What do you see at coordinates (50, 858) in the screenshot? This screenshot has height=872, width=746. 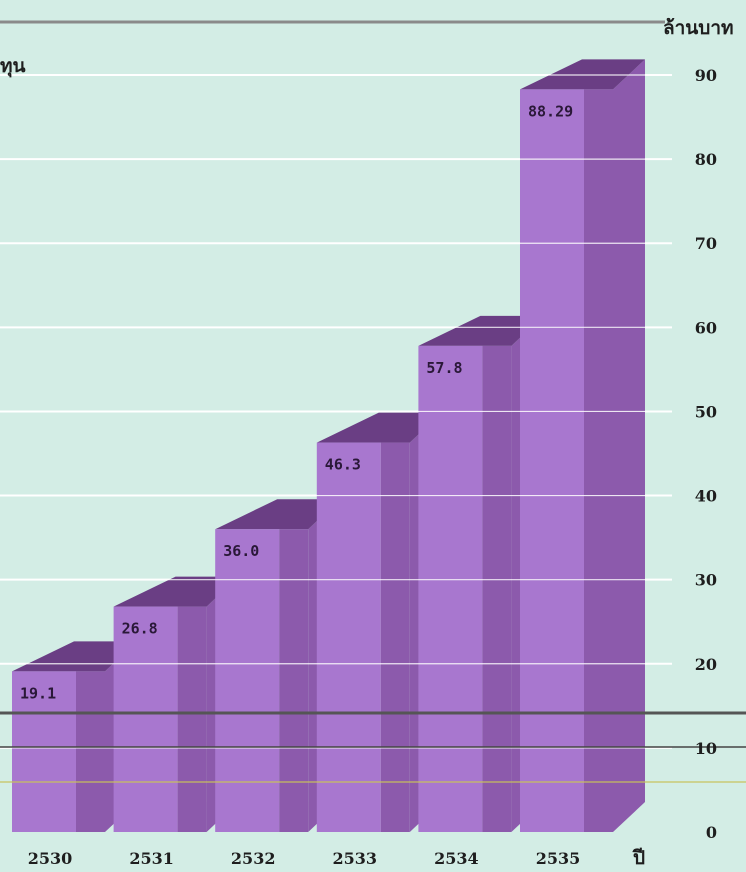 I see `x-tick-label-2530: 2530` at bounding box center [50, 858].